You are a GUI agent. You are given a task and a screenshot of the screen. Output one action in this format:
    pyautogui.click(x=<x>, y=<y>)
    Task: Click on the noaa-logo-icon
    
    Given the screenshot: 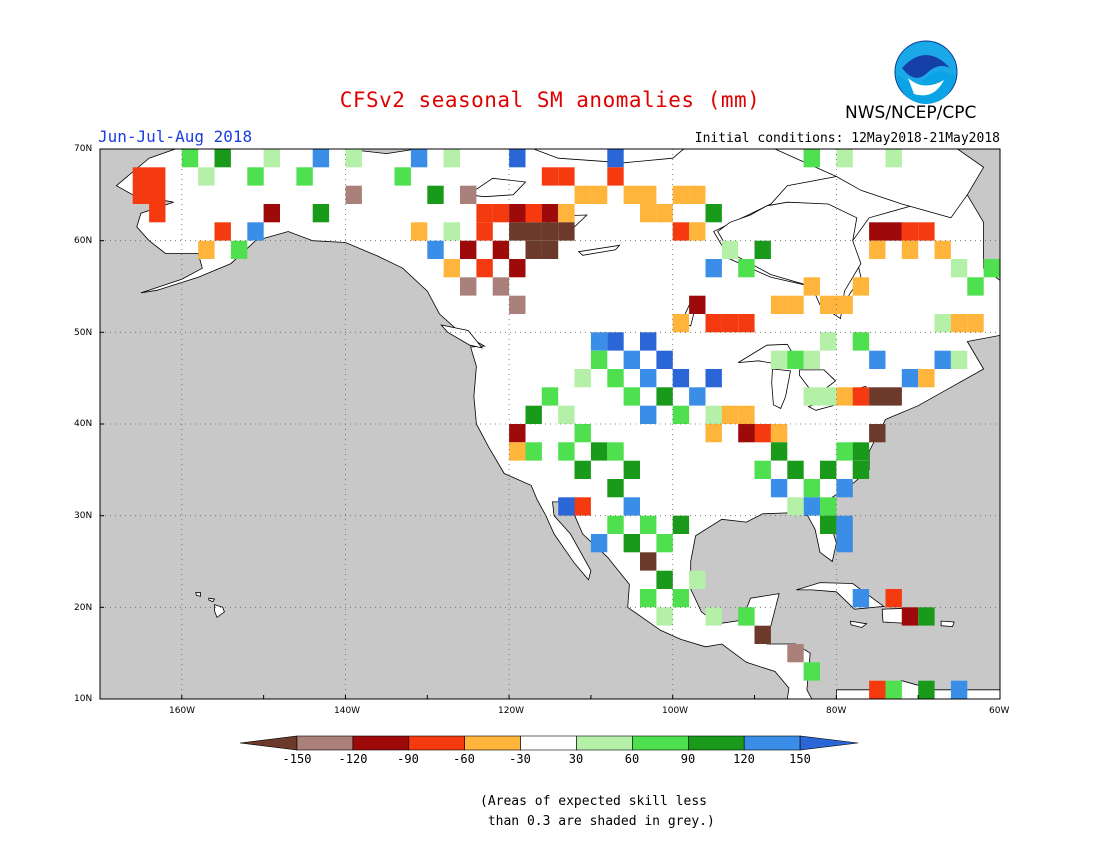 What is the action you would take?
    pyautogui.click(x=926, y=72)
    